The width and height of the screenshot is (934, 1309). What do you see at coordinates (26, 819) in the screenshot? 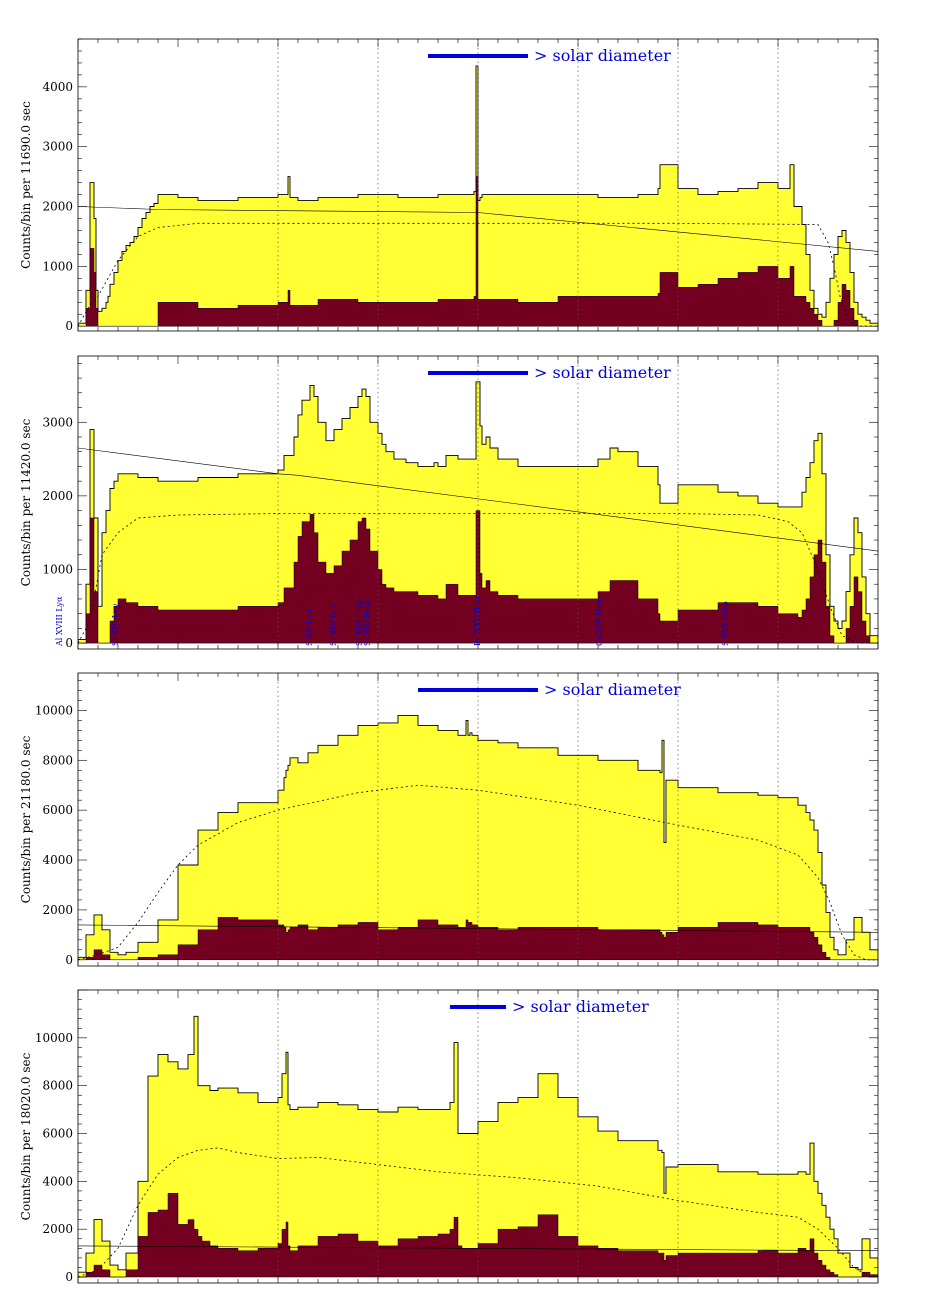
I see `y-axis-label: Counts/bin per 21180.0 sec` at bounding box center [26, 819].